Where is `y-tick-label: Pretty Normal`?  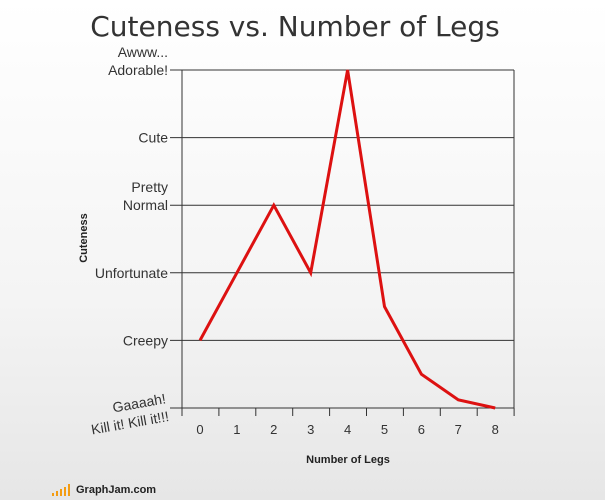
y-tick-label: Pretty Normal is located at coordinates (145, 196).